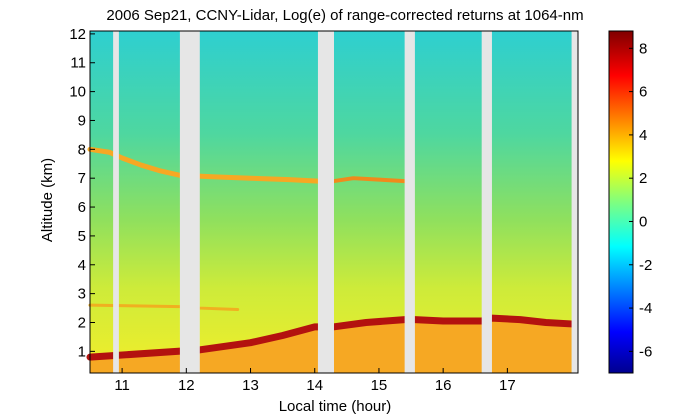 This screenshot has height=420, width=700. Describe the element at coordinates (443, 385) in the screenshot. I see `x-tick-label: 16` at that location.